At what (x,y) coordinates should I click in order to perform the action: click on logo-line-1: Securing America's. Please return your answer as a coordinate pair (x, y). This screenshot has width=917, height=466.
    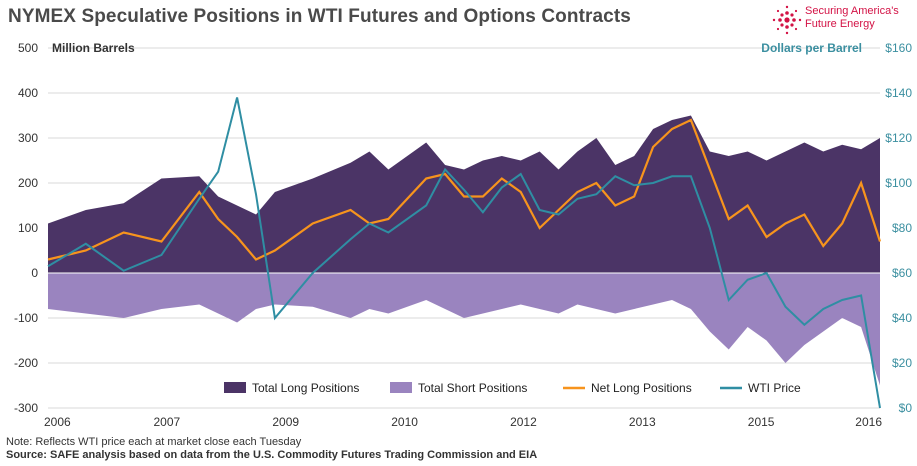
    Looking at the image, I should click on (852, 11).